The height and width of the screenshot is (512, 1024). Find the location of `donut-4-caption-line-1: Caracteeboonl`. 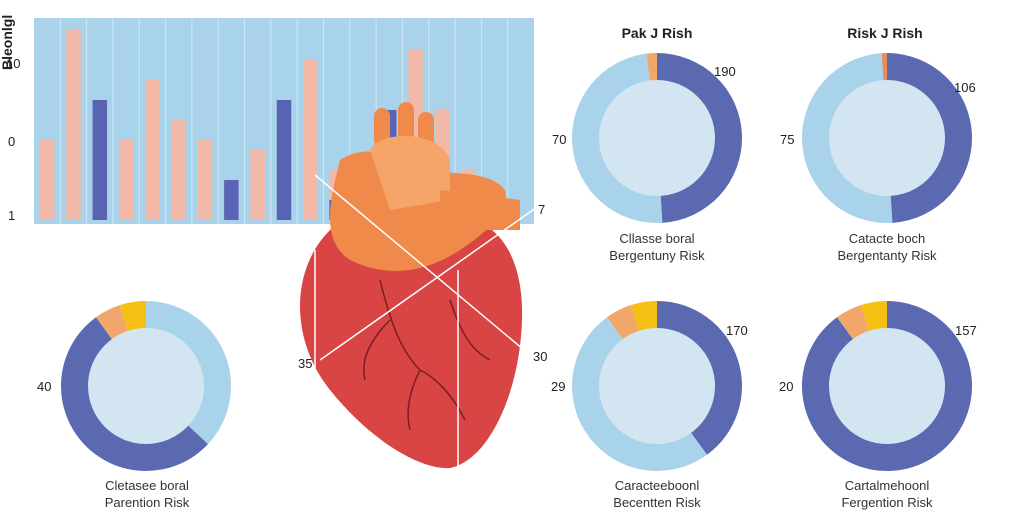

donut-4-caption-line-1: Caracteeboonl is located at coordinates (657, 485).